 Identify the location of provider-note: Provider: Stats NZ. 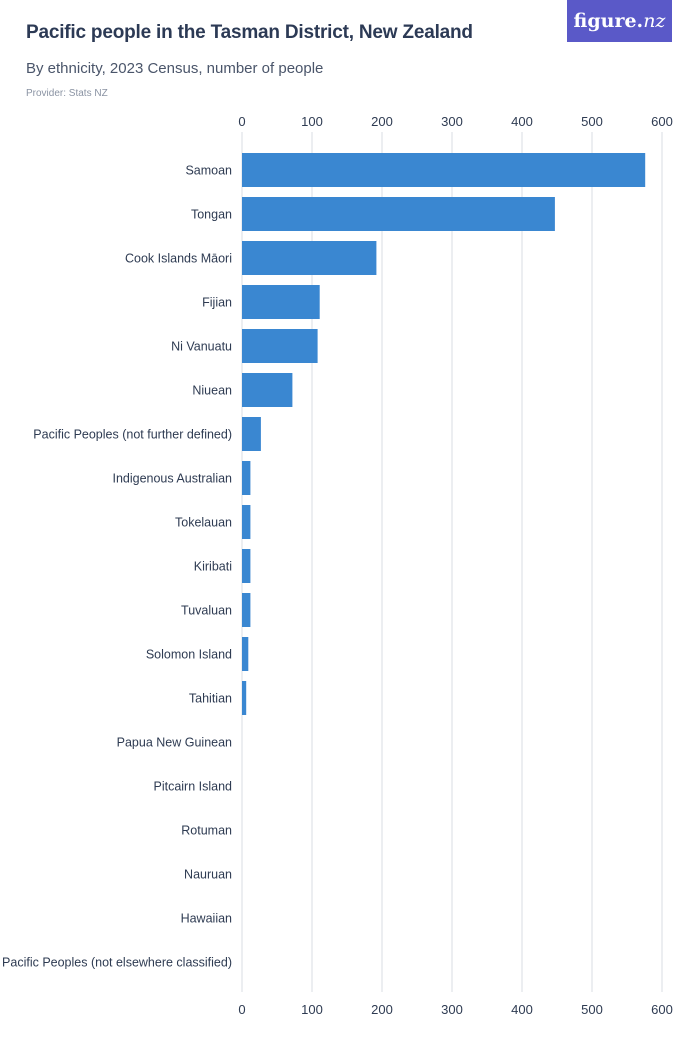
(67, 93).